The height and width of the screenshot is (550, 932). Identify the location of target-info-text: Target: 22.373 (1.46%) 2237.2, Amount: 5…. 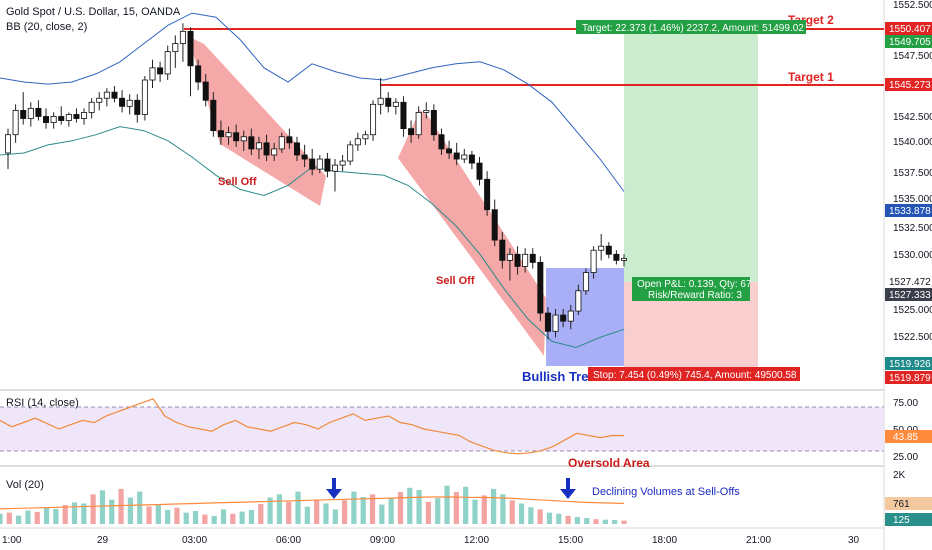
(693, 28).